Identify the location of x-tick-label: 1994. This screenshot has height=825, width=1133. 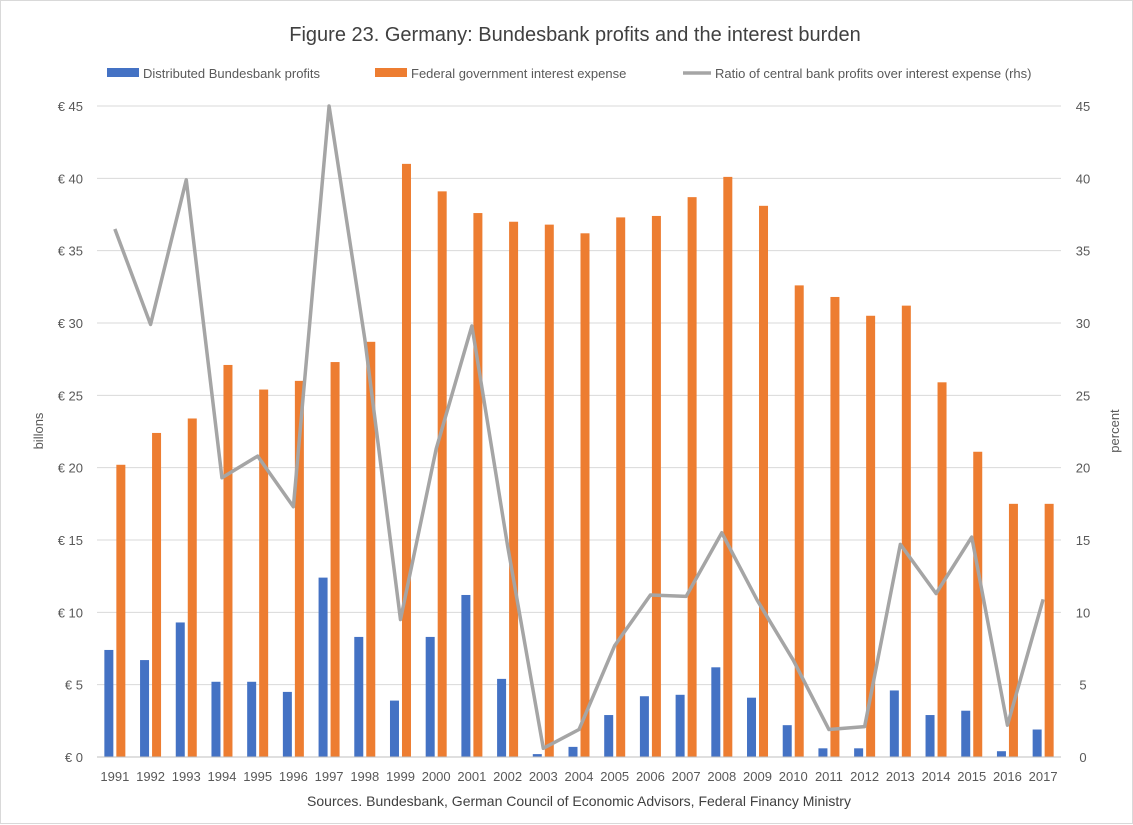
(222, 776).